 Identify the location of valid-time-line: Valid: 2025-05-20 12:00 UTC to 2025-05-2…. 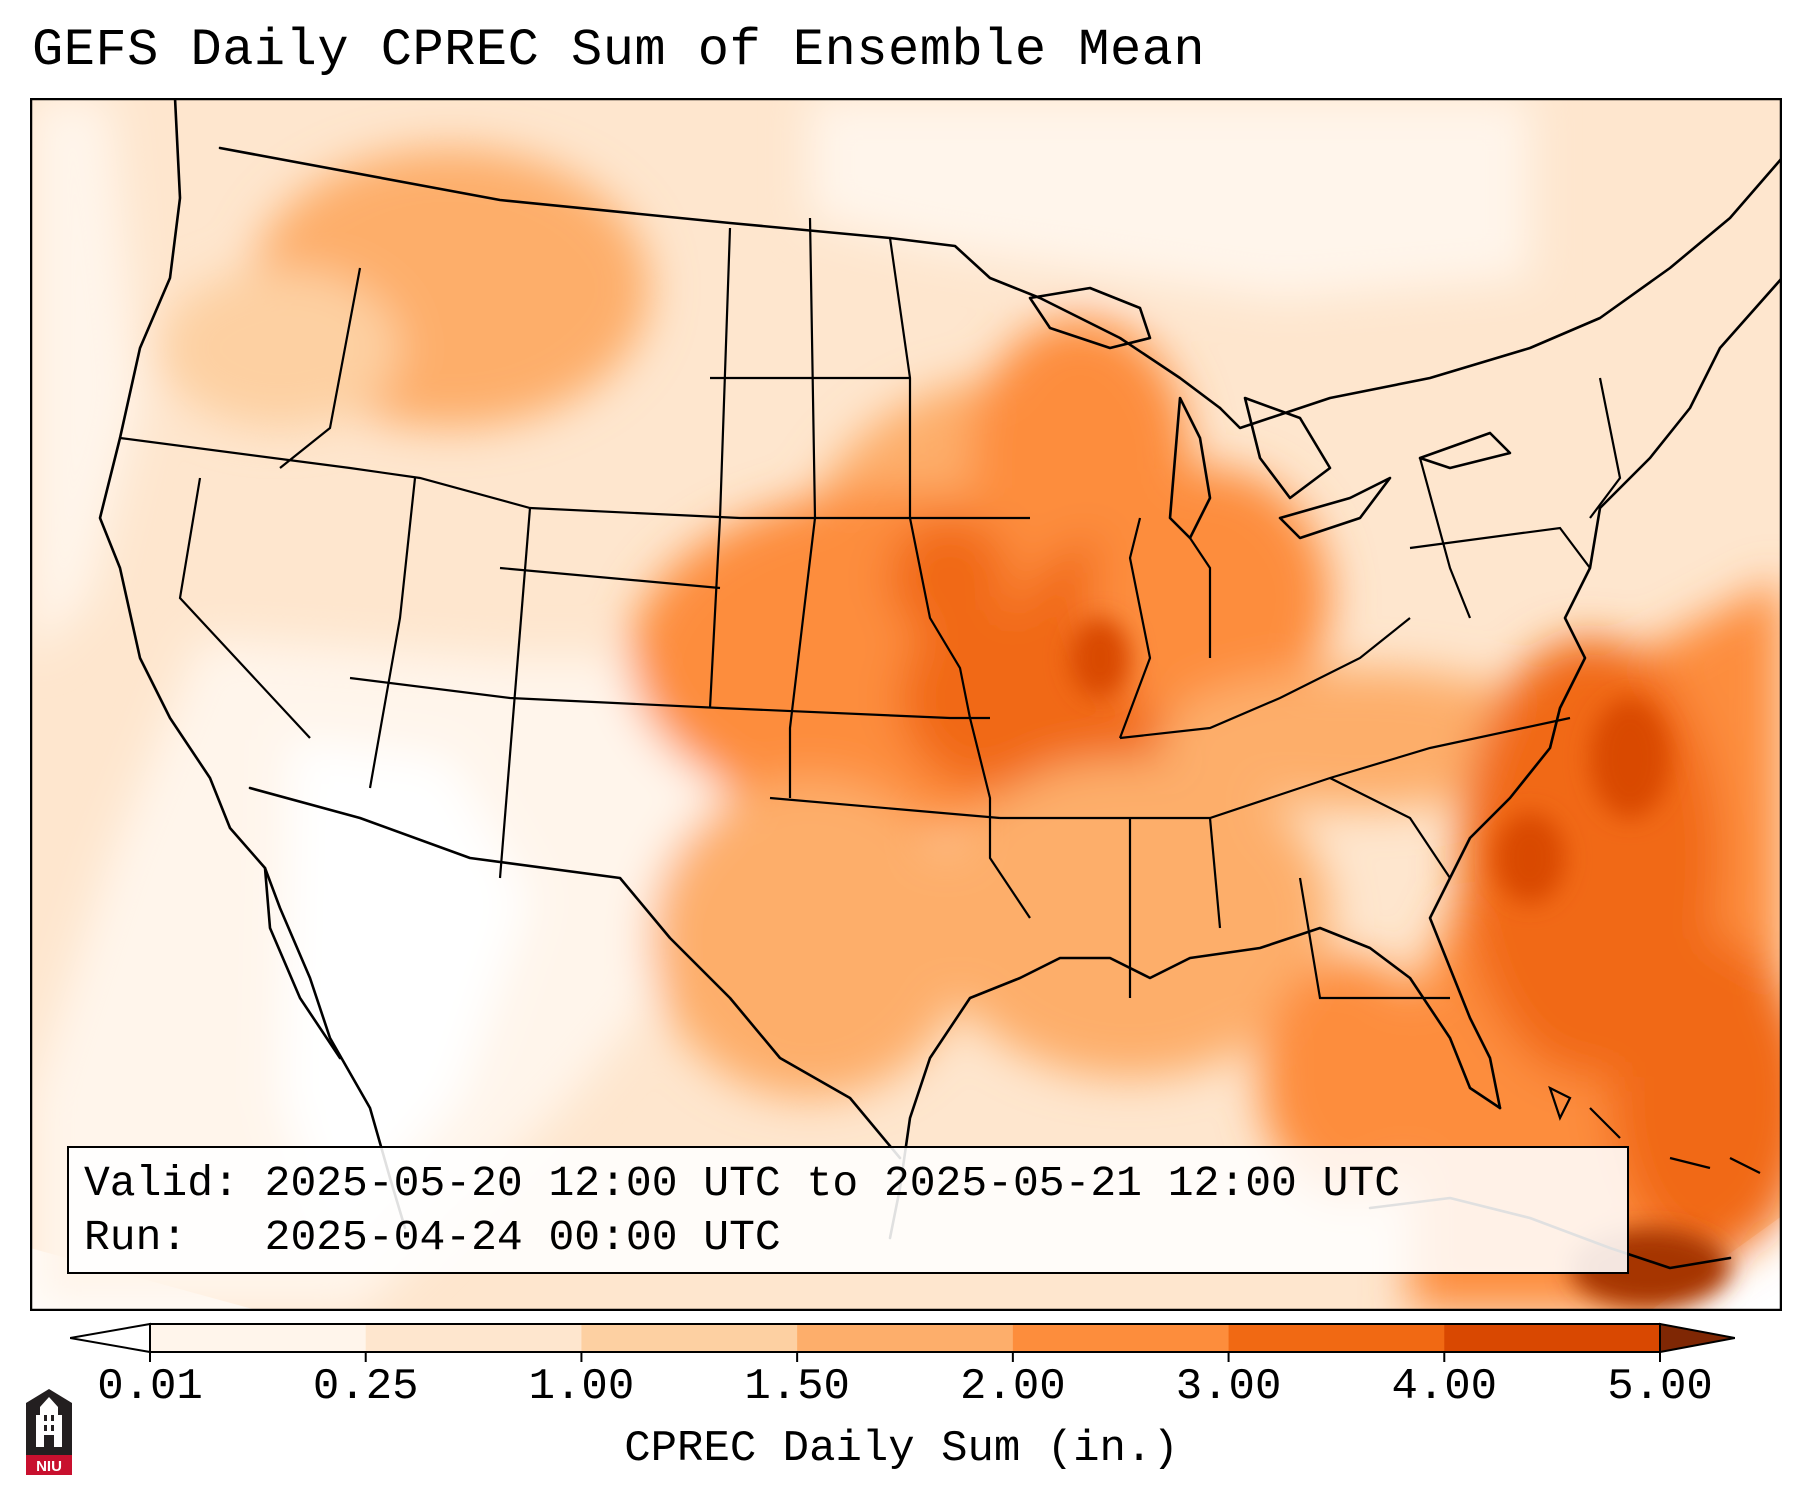
(742, 1184).